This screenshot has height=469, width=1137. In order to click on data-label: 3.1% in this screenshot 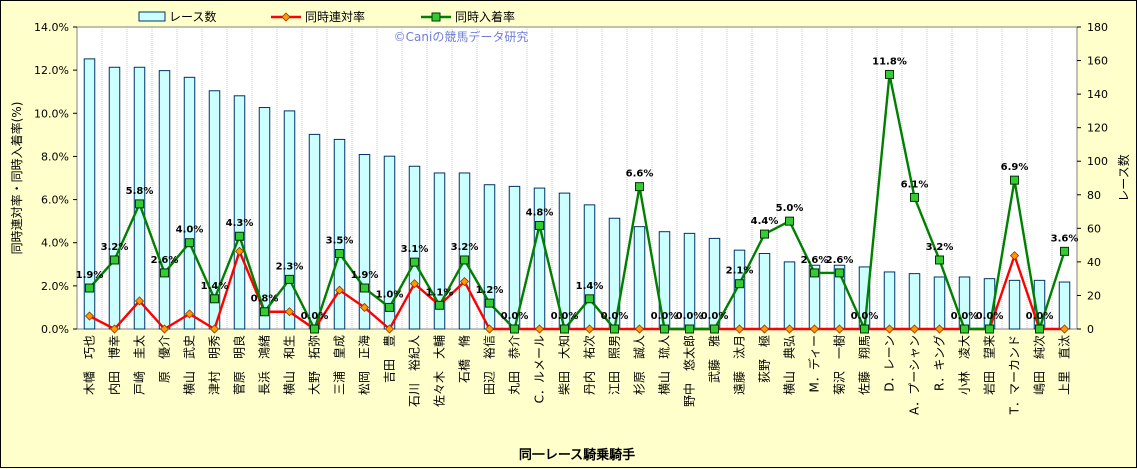, I will do `click(415, 249)`.